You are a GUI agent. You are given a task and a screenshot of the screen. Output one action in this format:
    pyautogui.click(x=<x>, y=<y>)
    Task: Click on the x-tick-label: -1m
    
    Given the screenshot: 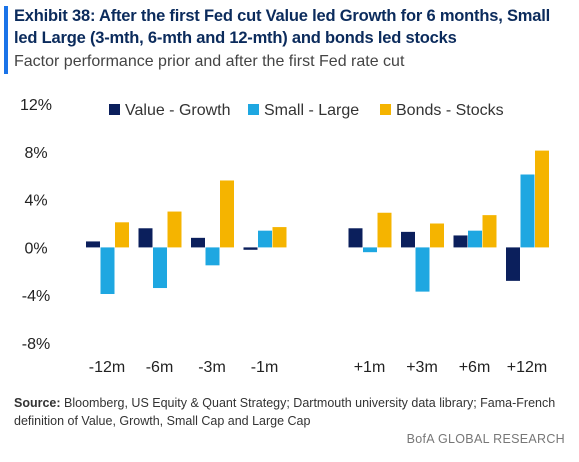 What is the action you would take?
    pyautogui.click(x=265, y=367)
    